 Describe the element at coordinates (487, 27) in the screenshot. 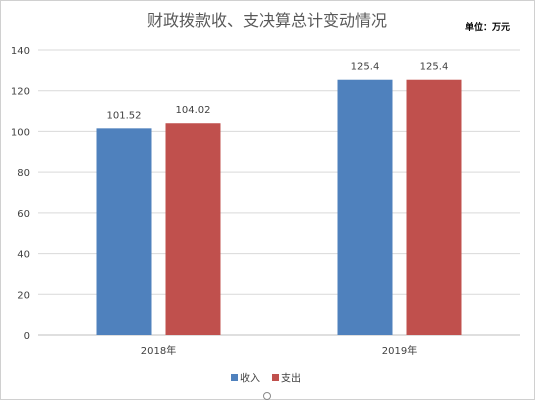

I see `unit-label: 单位：万元` at that location.